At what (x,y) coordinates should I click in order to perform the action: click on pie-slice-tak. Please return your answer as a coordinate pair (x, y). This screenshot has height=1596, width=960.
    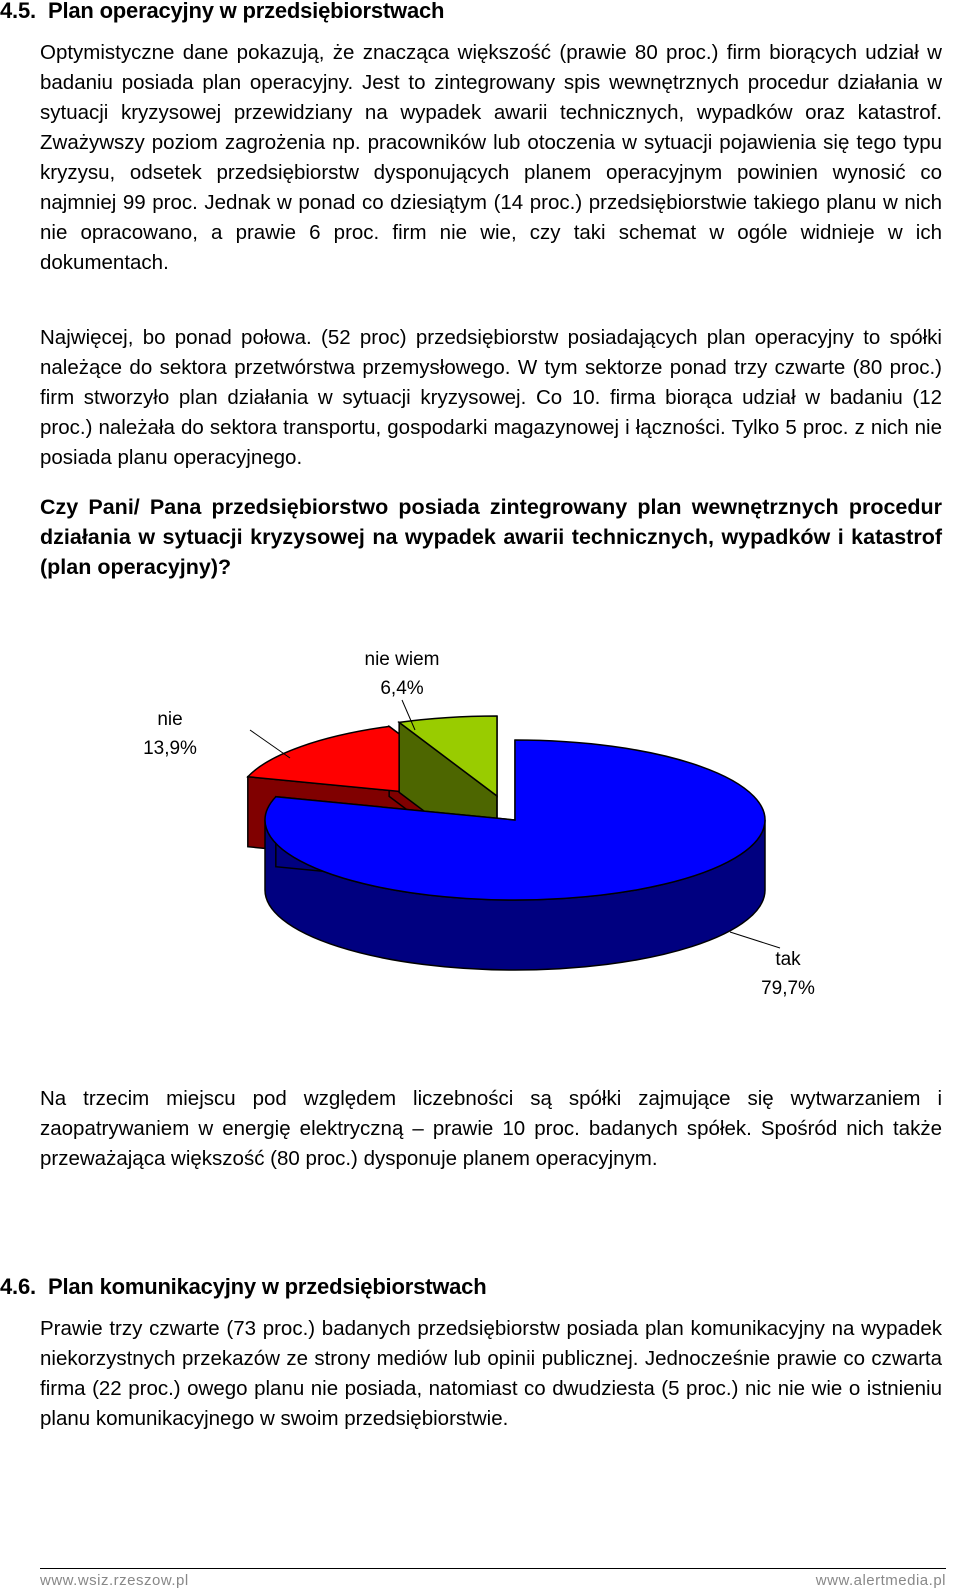
    Looking at the image, I should click on (515, 820).